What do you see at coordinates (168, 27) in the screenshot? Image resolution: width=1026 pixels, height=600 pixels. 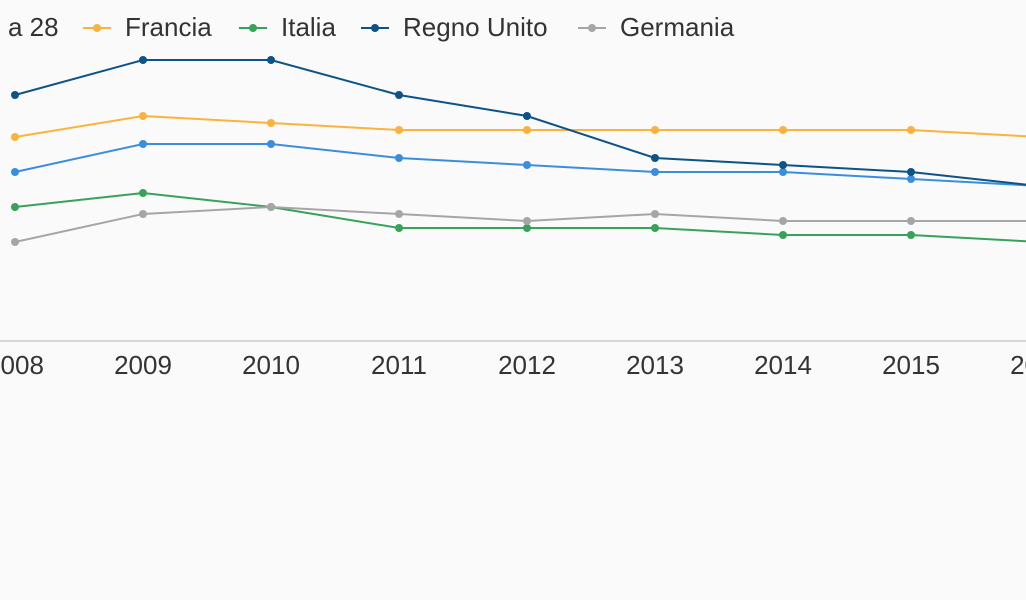 I see `legend-label: Francia` at bounding box center [168, 27].